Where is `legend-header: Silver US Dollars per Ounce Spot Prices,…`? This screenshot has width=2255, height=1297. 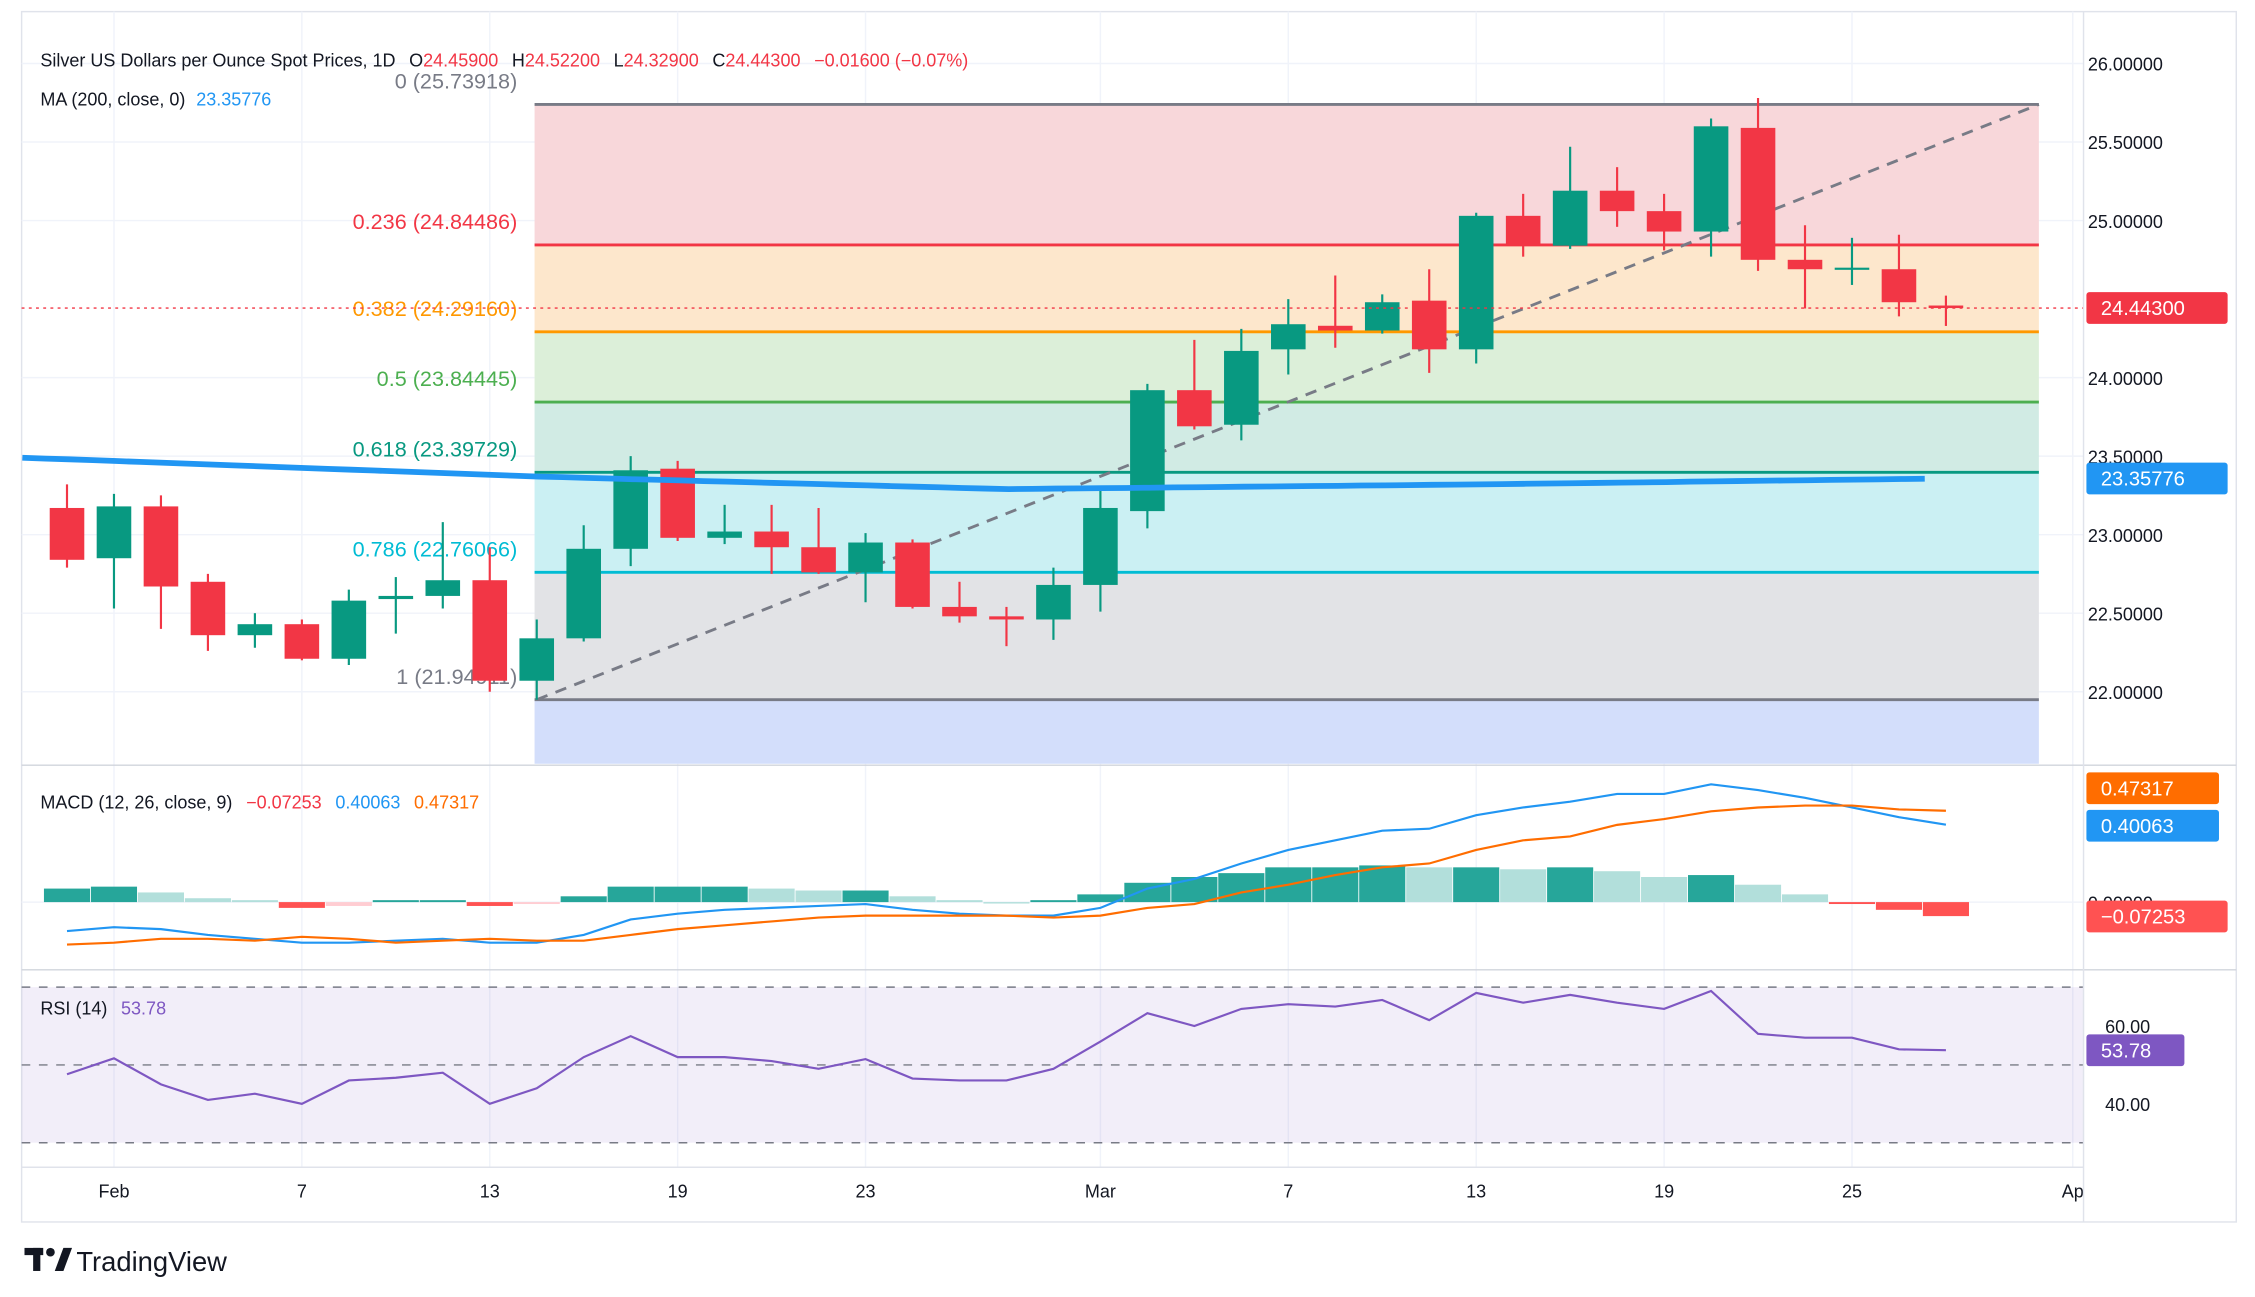
legend-header: Silver US Dollars per Ounce Spot Prices,… is located at coordinates (504, 60).